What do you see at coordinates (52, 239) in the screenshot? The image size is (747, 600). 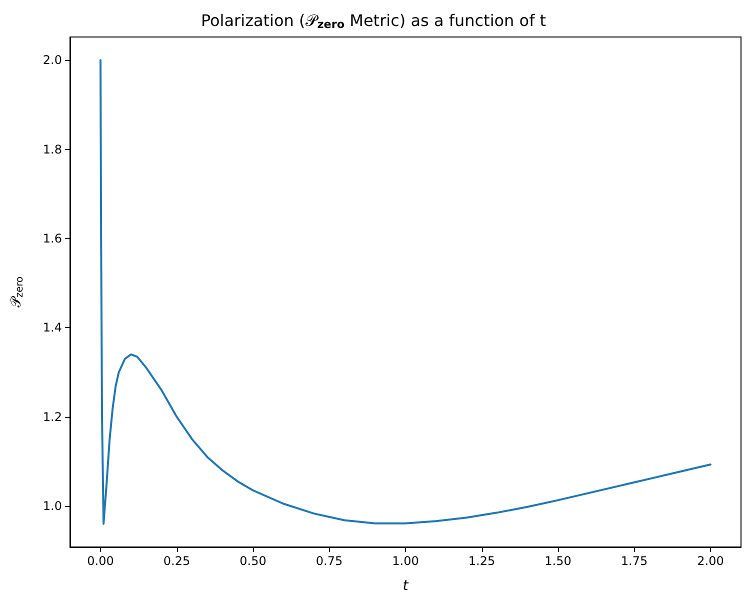 I see `y-tick-label: 1.6` at bounding box center [52, 239].